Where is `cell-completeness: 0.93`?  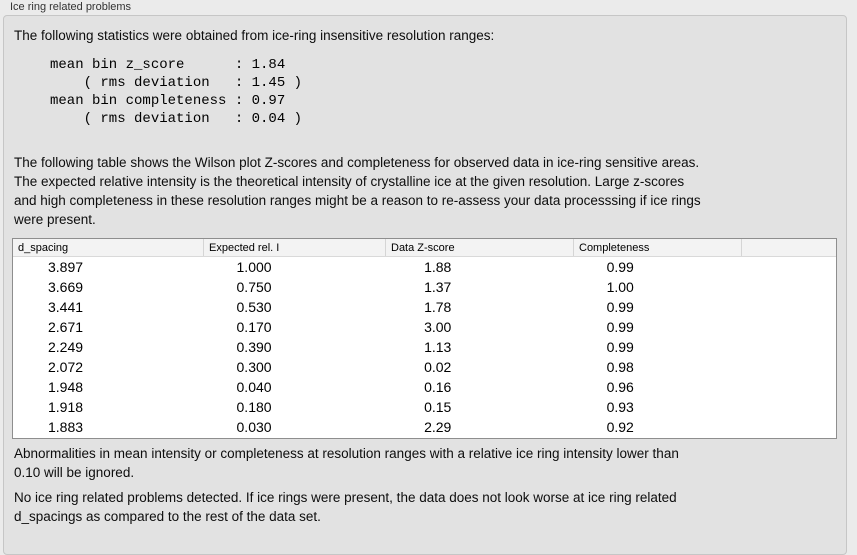
cell-completeness: 0.93 is located at coordinates (620, 407).